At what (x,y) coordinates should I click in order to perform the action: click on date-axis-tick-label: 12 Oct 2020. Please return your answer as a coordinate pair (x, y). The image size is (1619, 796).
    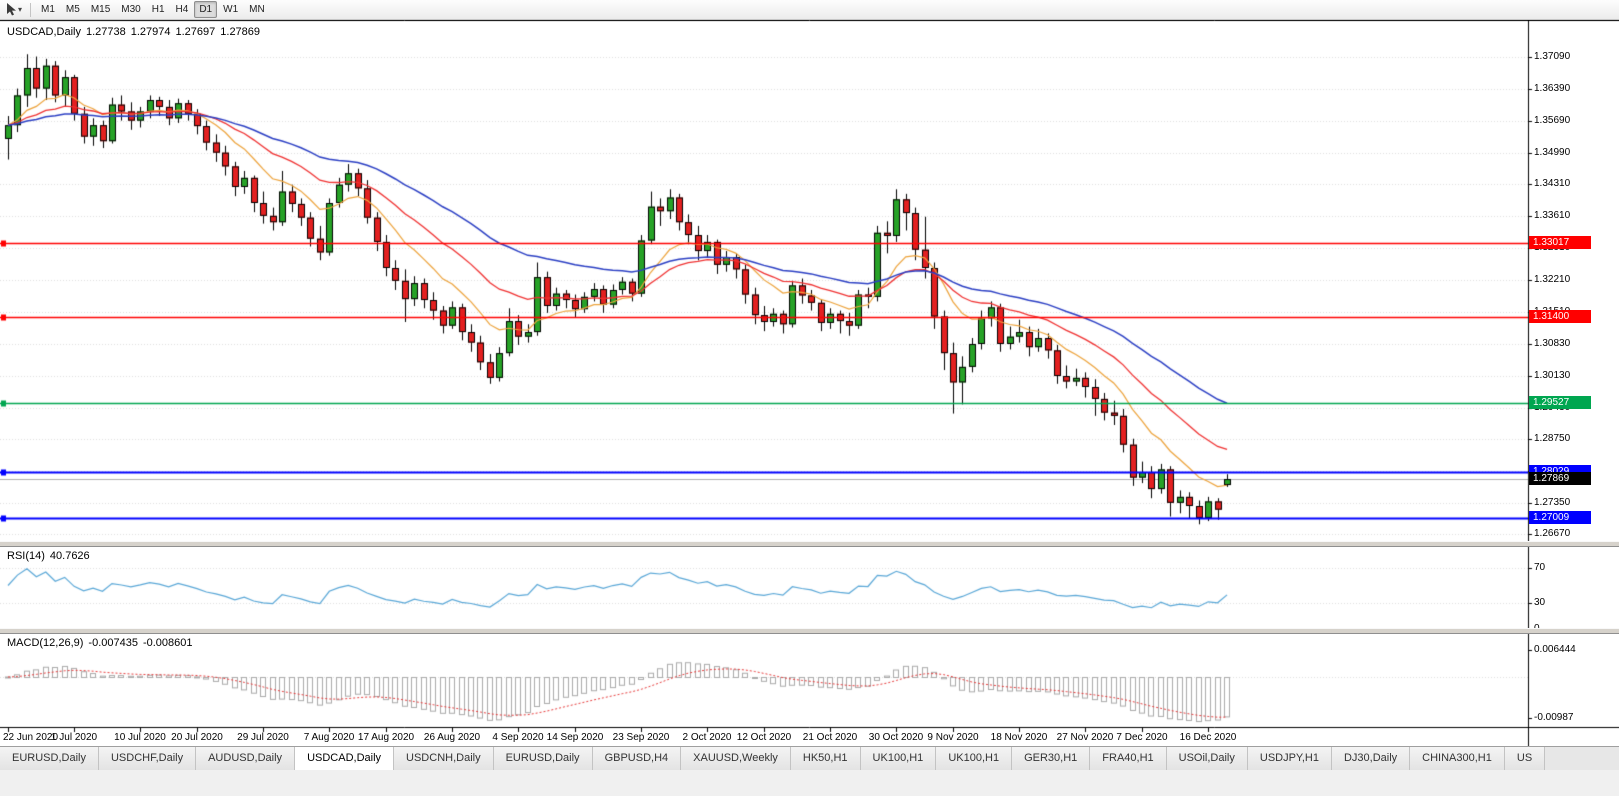
    Looking at the image, I should click on (764, 737).